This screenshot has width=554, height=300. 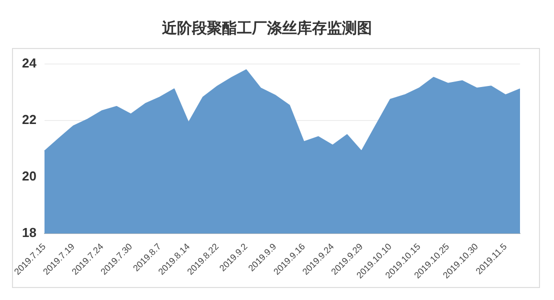 I want to click on chart-title: 近阶段聚酯工厂涤丝库存监测图, so click(x=266, y=27).